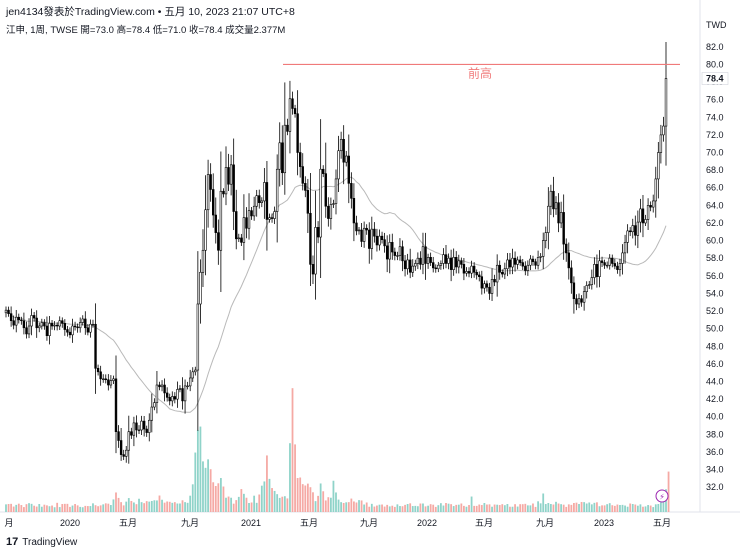 Image resolution: width=740 pixels, height=552 pixels. Describe the element at coordinates (716, 25) in the screenshot. I see `currency-label: TWD` at that location.